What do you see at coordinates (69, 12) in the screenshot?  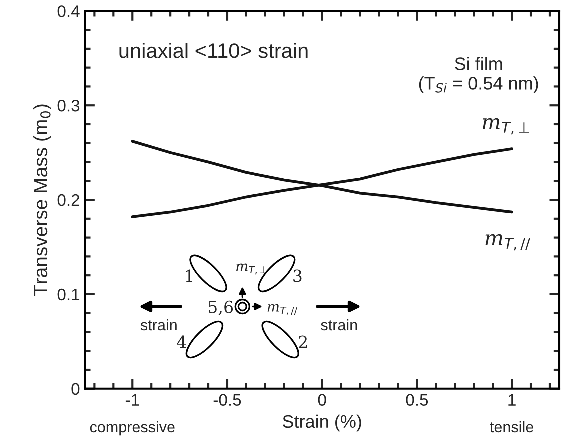 I see `y-tick-label: 0.4` at bounding box center [69, 12].